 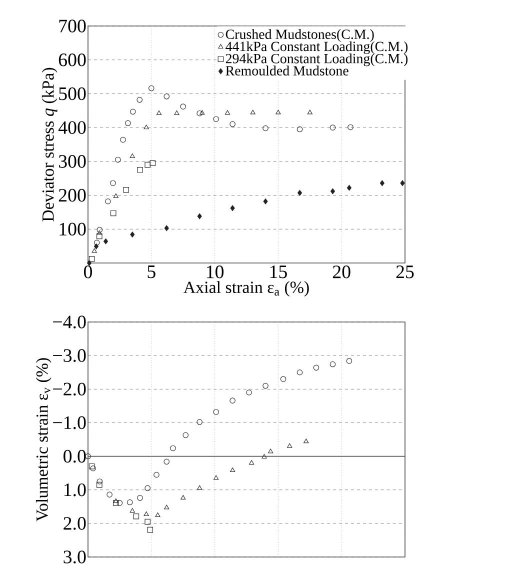 What do you see at coordinates (72, 59) in the screenshot?
I see `y-tick-label: 600` at bounding box center [72, 59].